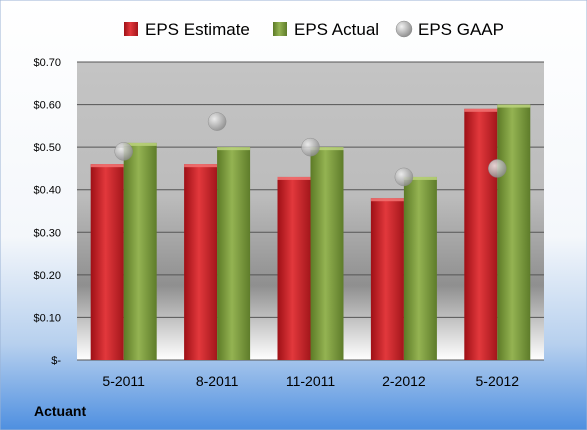  I want to click on y-tick-label: $0.10, so click(47, 318).